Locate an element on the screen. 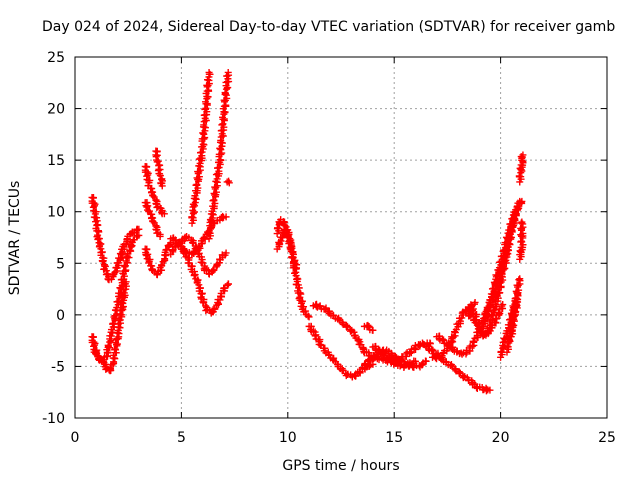  y-axis-label: SDTVAR / TECUs is located at coordinates (15, 238).